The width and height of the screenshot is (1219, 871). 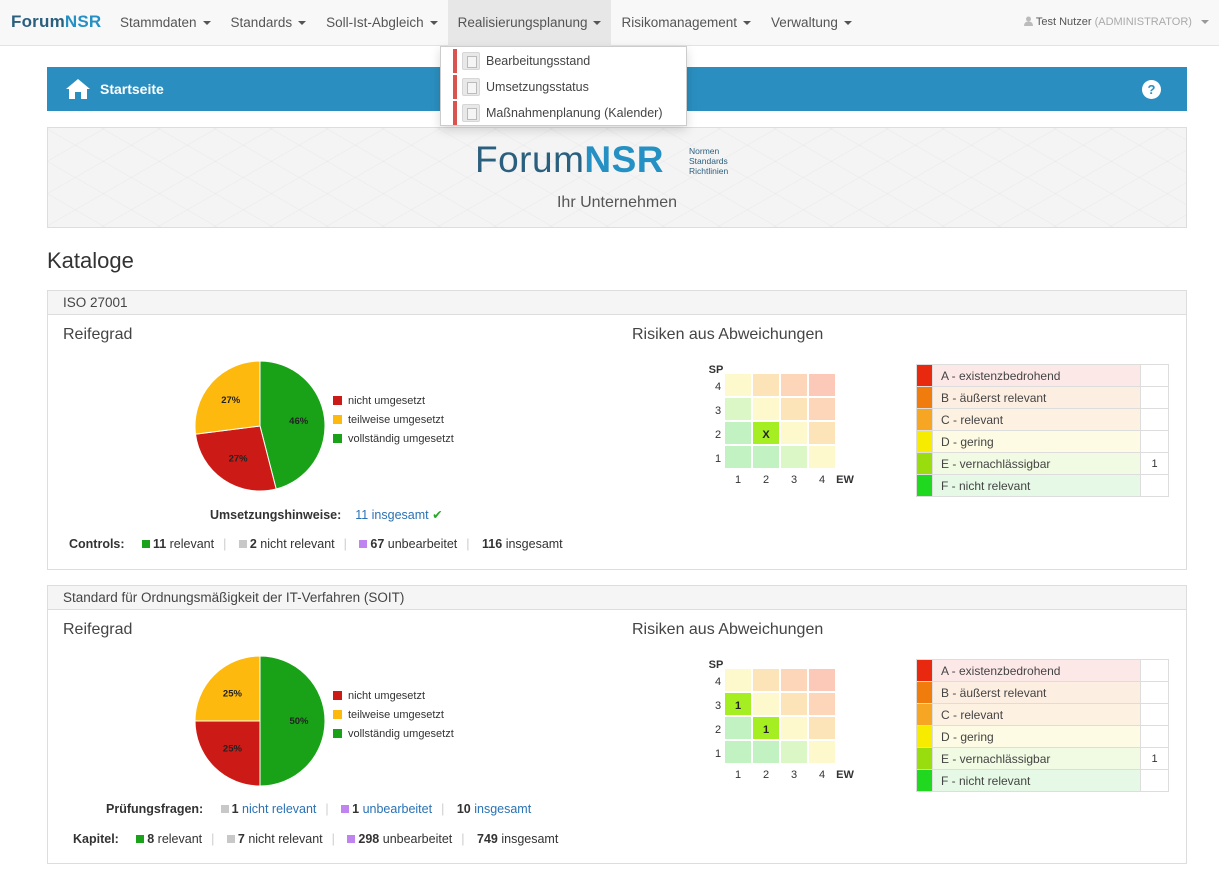 What do you see at coordinates (1143, 22) in the screenshot?
I see `user-role: (ADMINISTRATOR)` at bounding box center [1143, 22].